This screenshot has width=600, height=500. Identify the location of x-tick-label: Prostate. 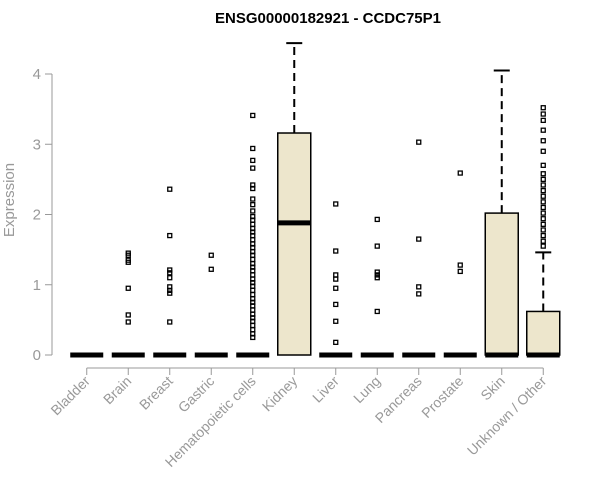
(442, 397).